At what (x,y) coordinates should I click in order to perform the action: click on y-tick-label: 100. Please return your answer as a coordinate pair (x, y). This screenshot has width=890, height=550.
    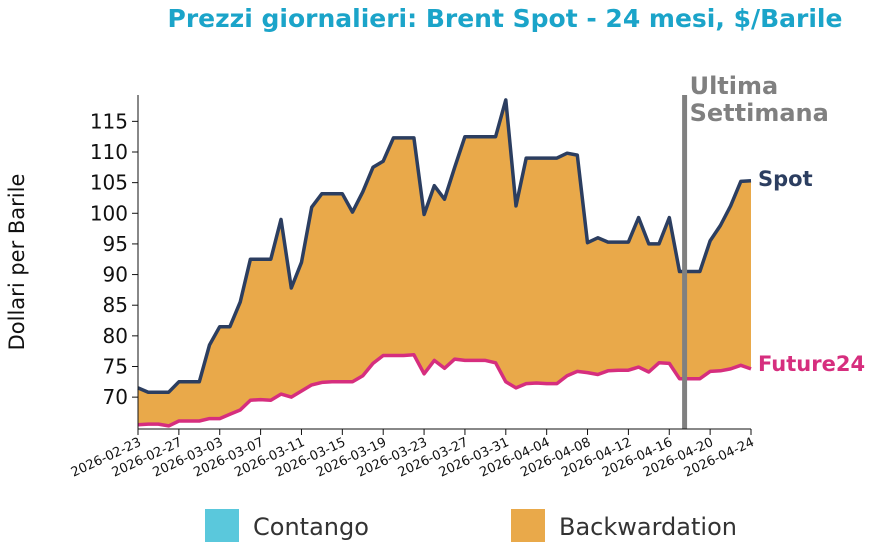
    Looking at the image, I should click on (109, 213).